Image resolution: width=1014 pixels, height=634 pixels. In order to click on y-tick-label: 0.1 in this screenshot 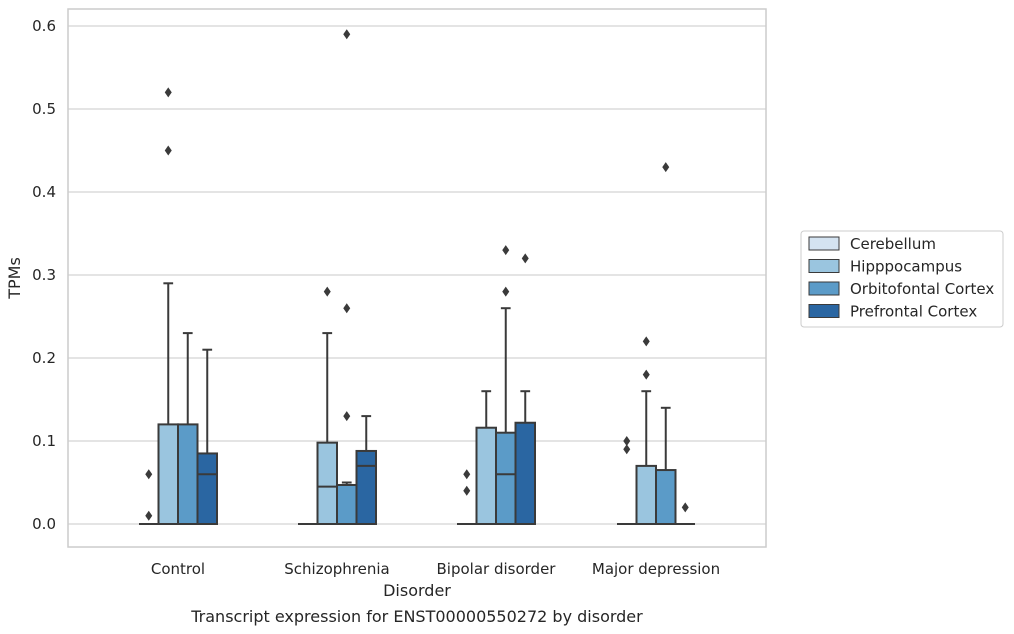, I will do `click(44, 441)`.